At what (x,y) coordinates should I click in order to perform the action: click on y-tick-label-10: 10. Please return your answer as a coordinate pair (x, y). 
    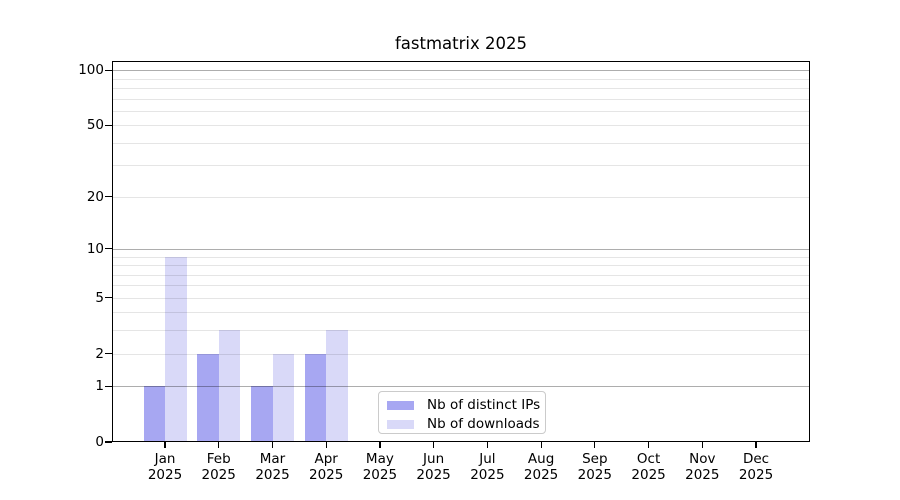
    Looking at the image, I should click on (95, 248).